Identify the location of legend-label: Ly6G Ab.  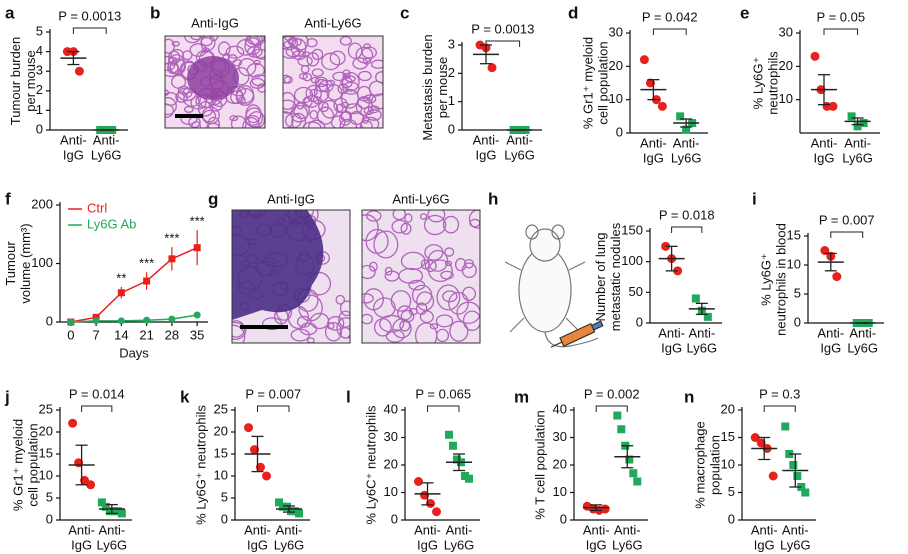
(111, 223).